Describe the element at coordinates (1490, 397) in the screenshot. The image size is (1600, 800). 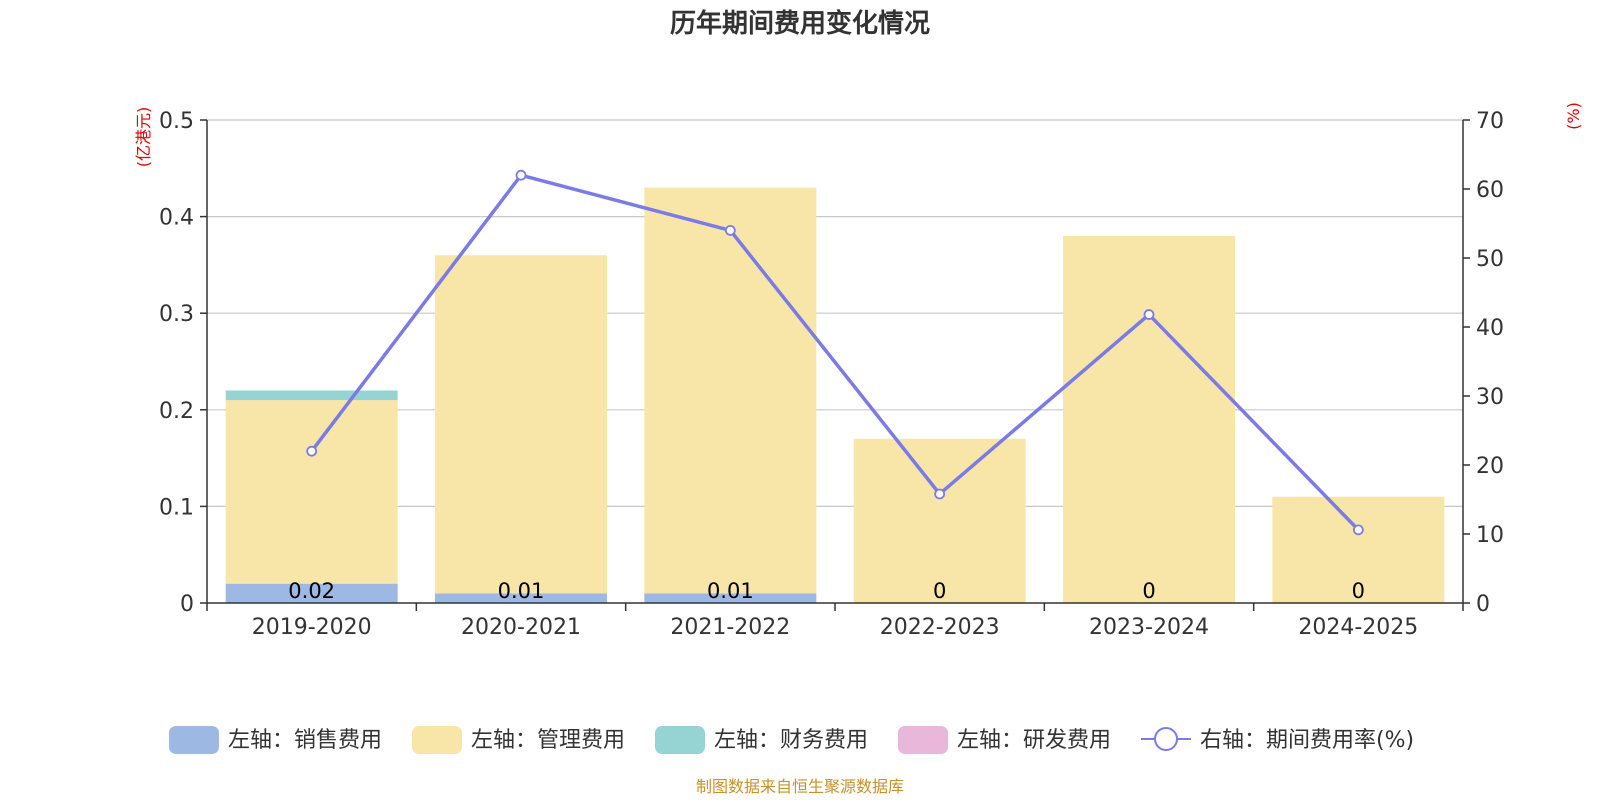
I see `right-axis-tick-label: 30` at that location.